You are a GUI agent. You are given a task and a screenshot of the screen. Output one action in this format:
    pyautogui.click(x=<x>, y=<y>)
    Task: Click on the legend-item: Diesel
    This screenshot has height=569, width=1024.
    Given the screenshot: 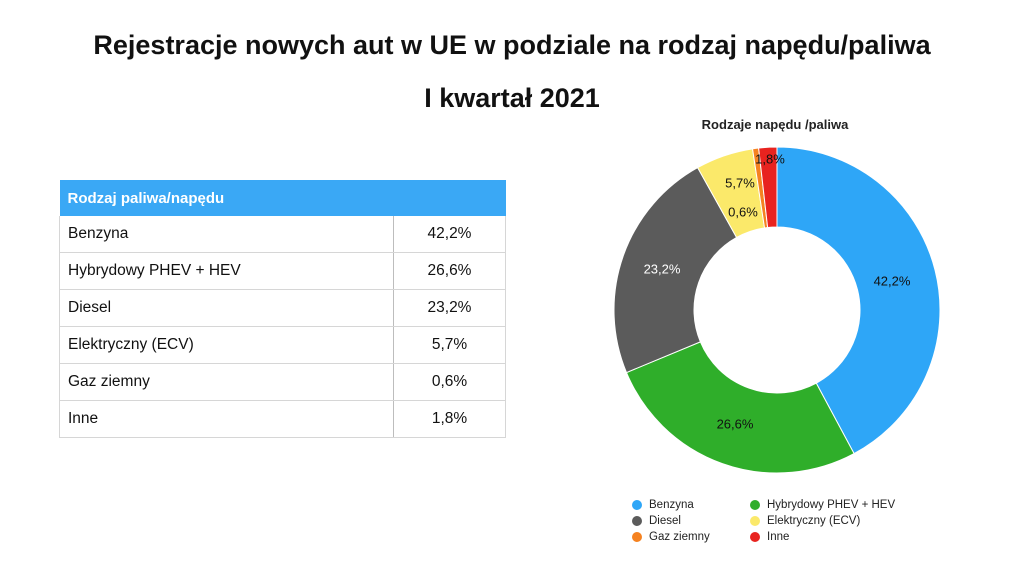 What is the action you would take?
    pyautogui.click(x=656, y=521)
    